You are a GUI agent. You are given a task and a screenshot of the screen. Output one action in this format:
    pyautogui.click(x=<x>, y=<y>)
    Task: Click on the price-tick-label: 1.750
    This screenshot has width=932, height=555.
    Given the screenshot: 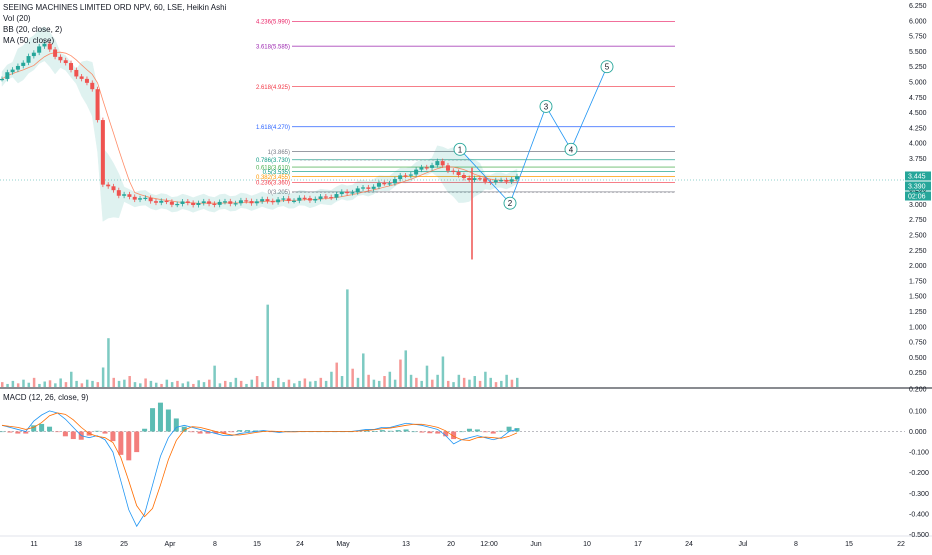 What is the action you would take?
    pyautogui.click(x=918, y=281)
    